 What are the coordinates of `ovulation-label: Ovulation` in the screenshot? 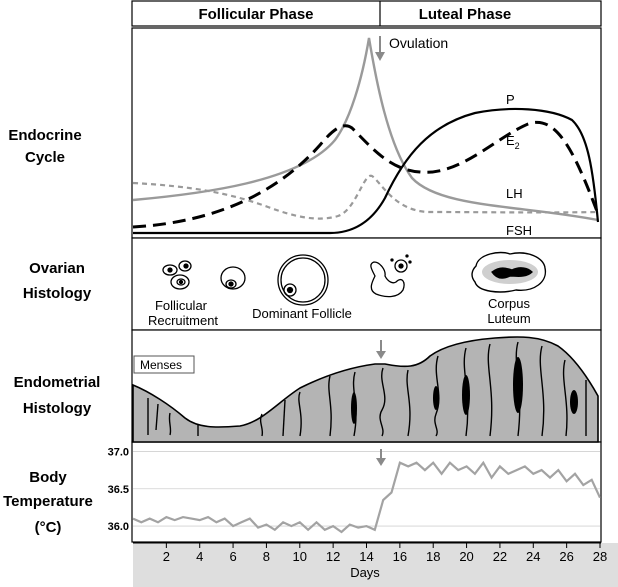 It's located at (418, 43).